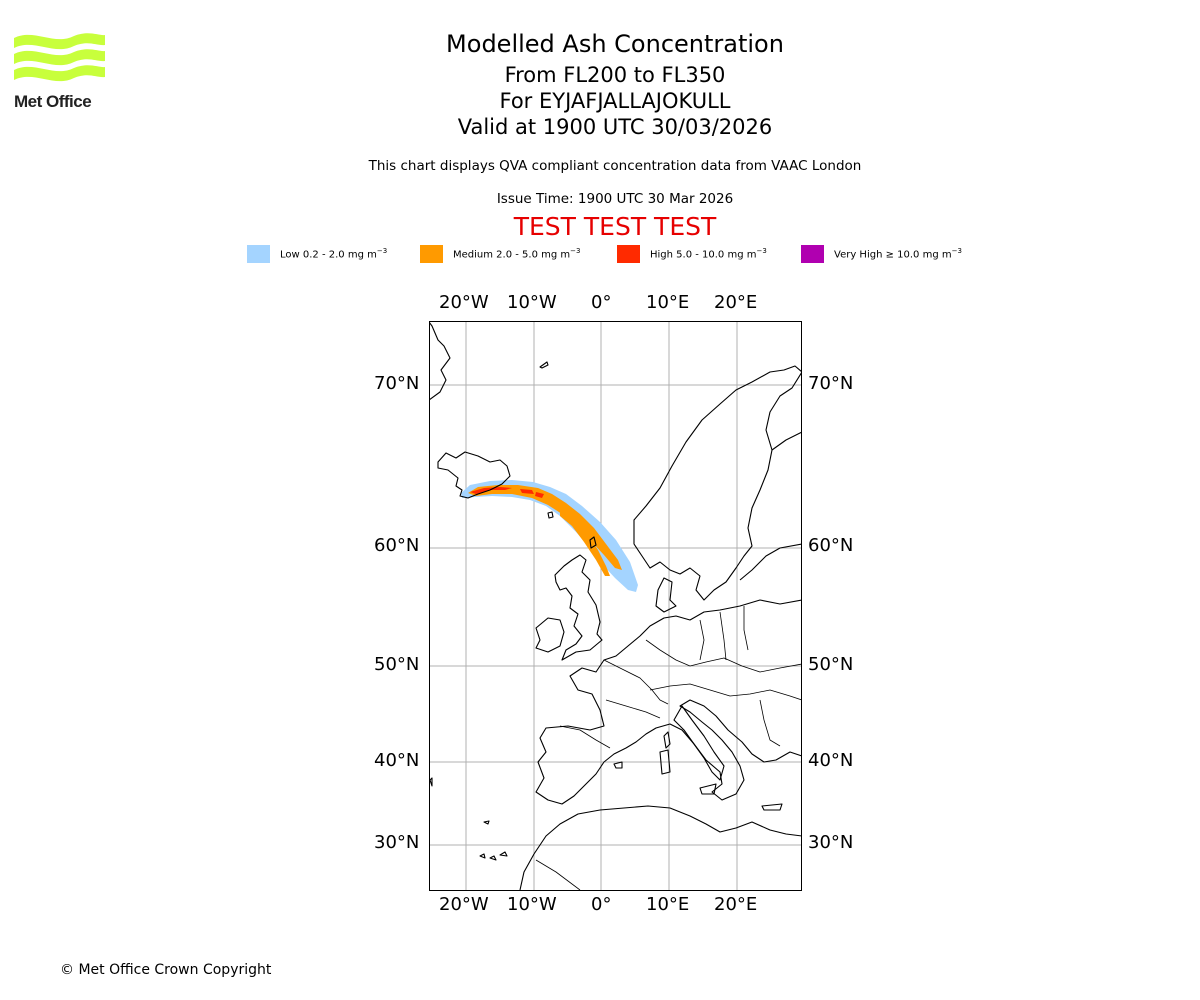  I want to click on faroe-coast, so click(550, 515).